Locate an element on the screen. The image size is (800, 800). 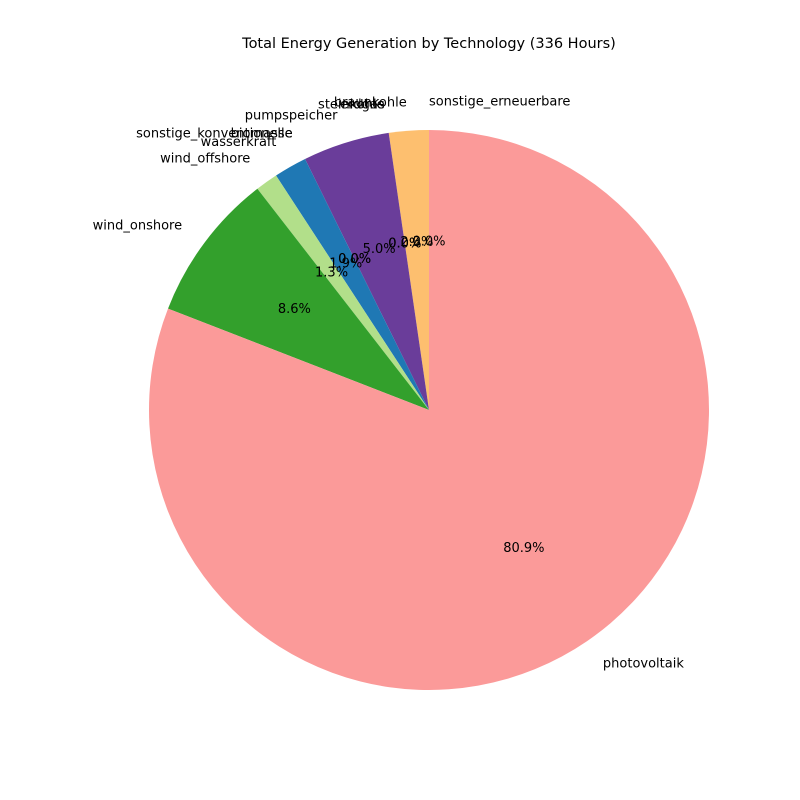
slice-label-photovoltaik: photovoltaik is located at coordinates (643, 664).